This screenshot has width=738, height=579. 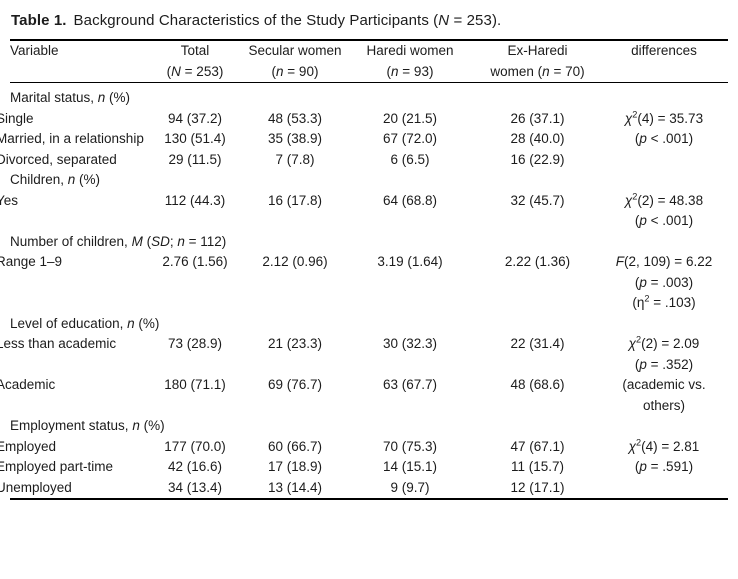 What do you see at coordinates (537, 384) in the screenshot?
I see `value-cell: 48 (68.6)` at bounding box center [537, 384].